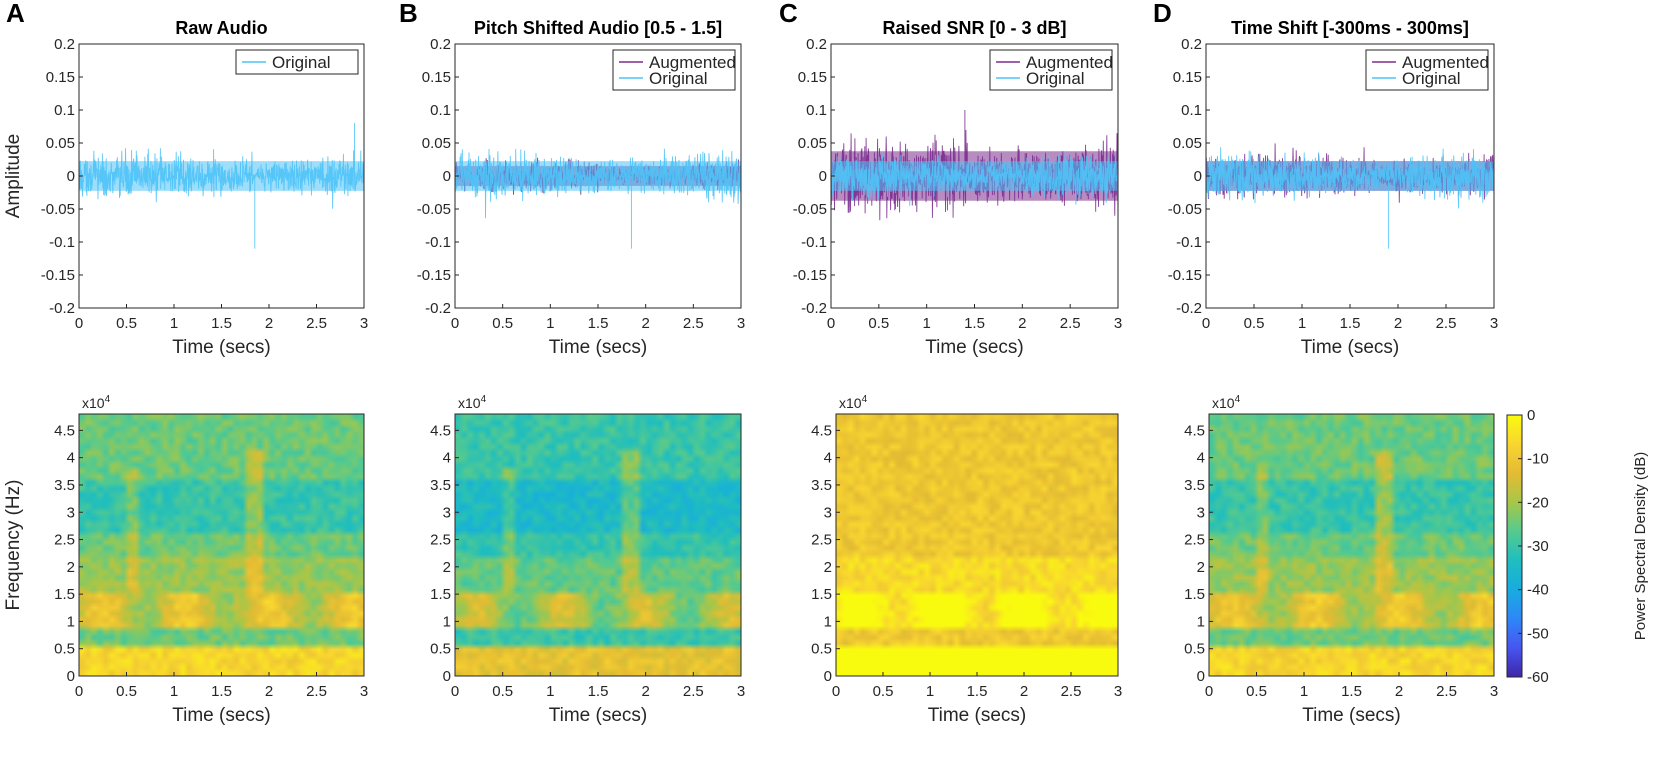  Describe the element at coordinates (1201, 567) in the screenshot. I see `y-tick-label: 2` at that location.